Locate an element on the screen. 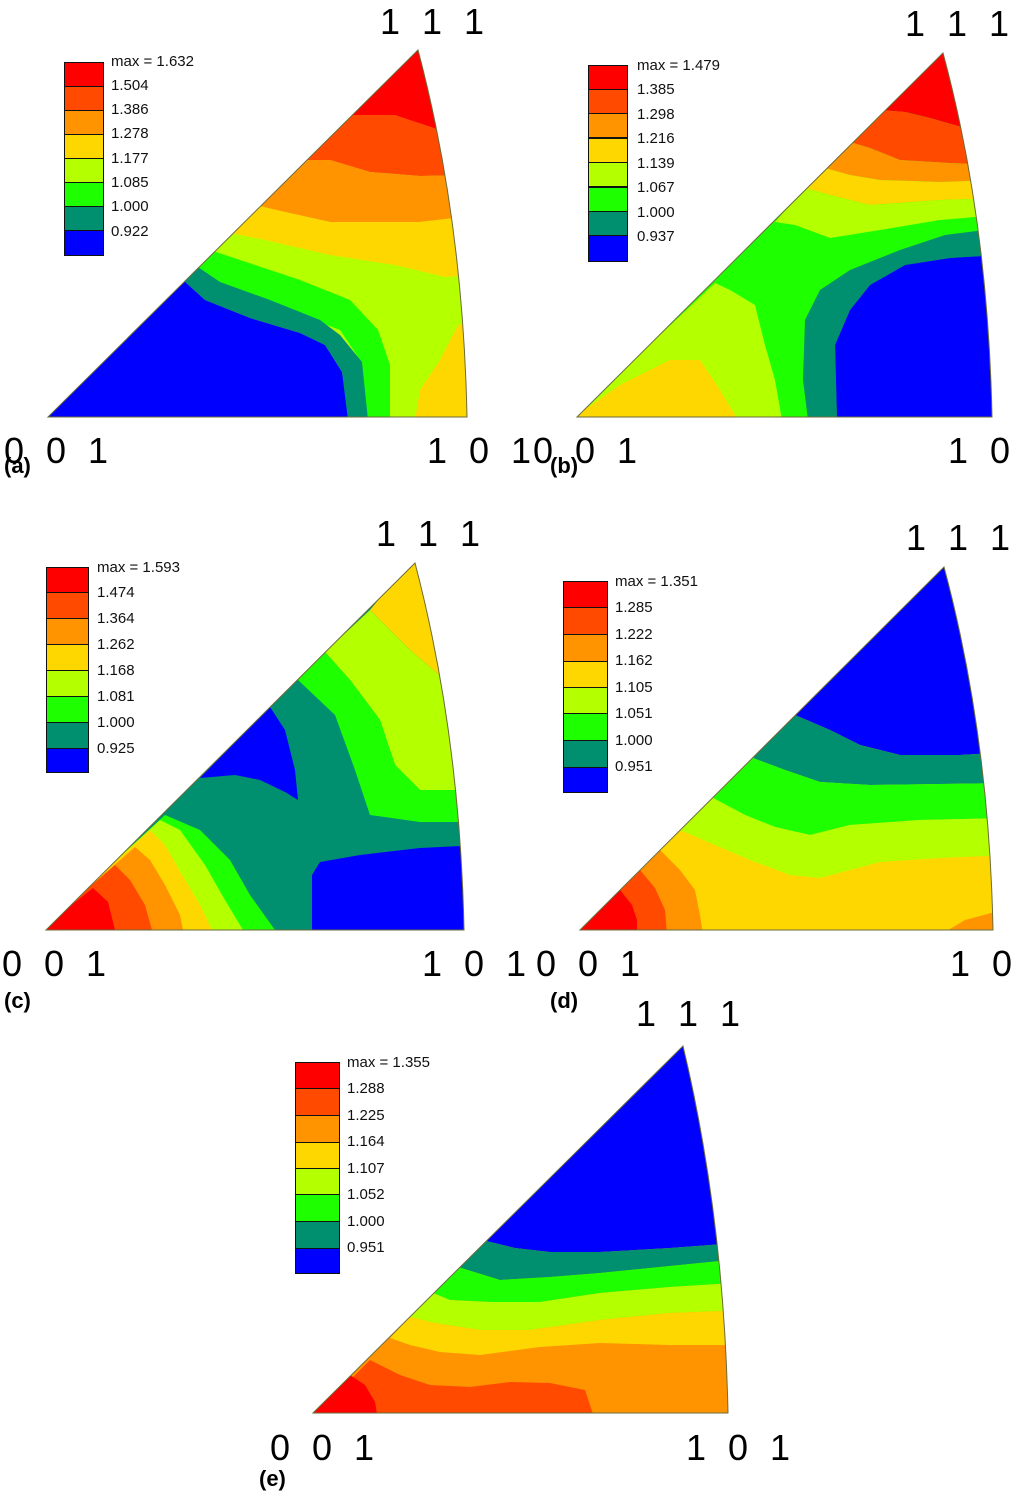 This screenshot has height=1496, width=1033. legend-level: 1.364 is located at coordinates (116, 618).